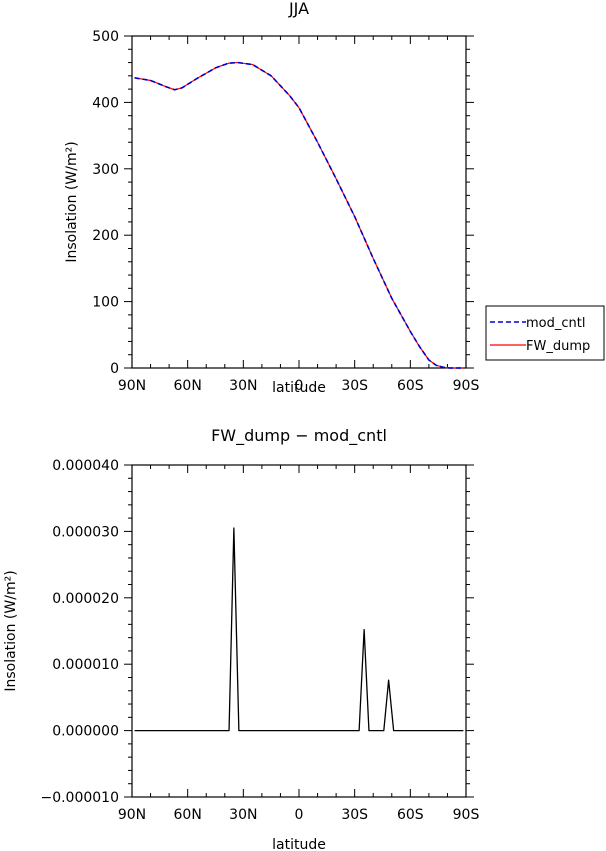  What do you see at coordinates (298, 9) in the screenshot?
I see `chart-title: JJA` at bounding box center [298, 9].